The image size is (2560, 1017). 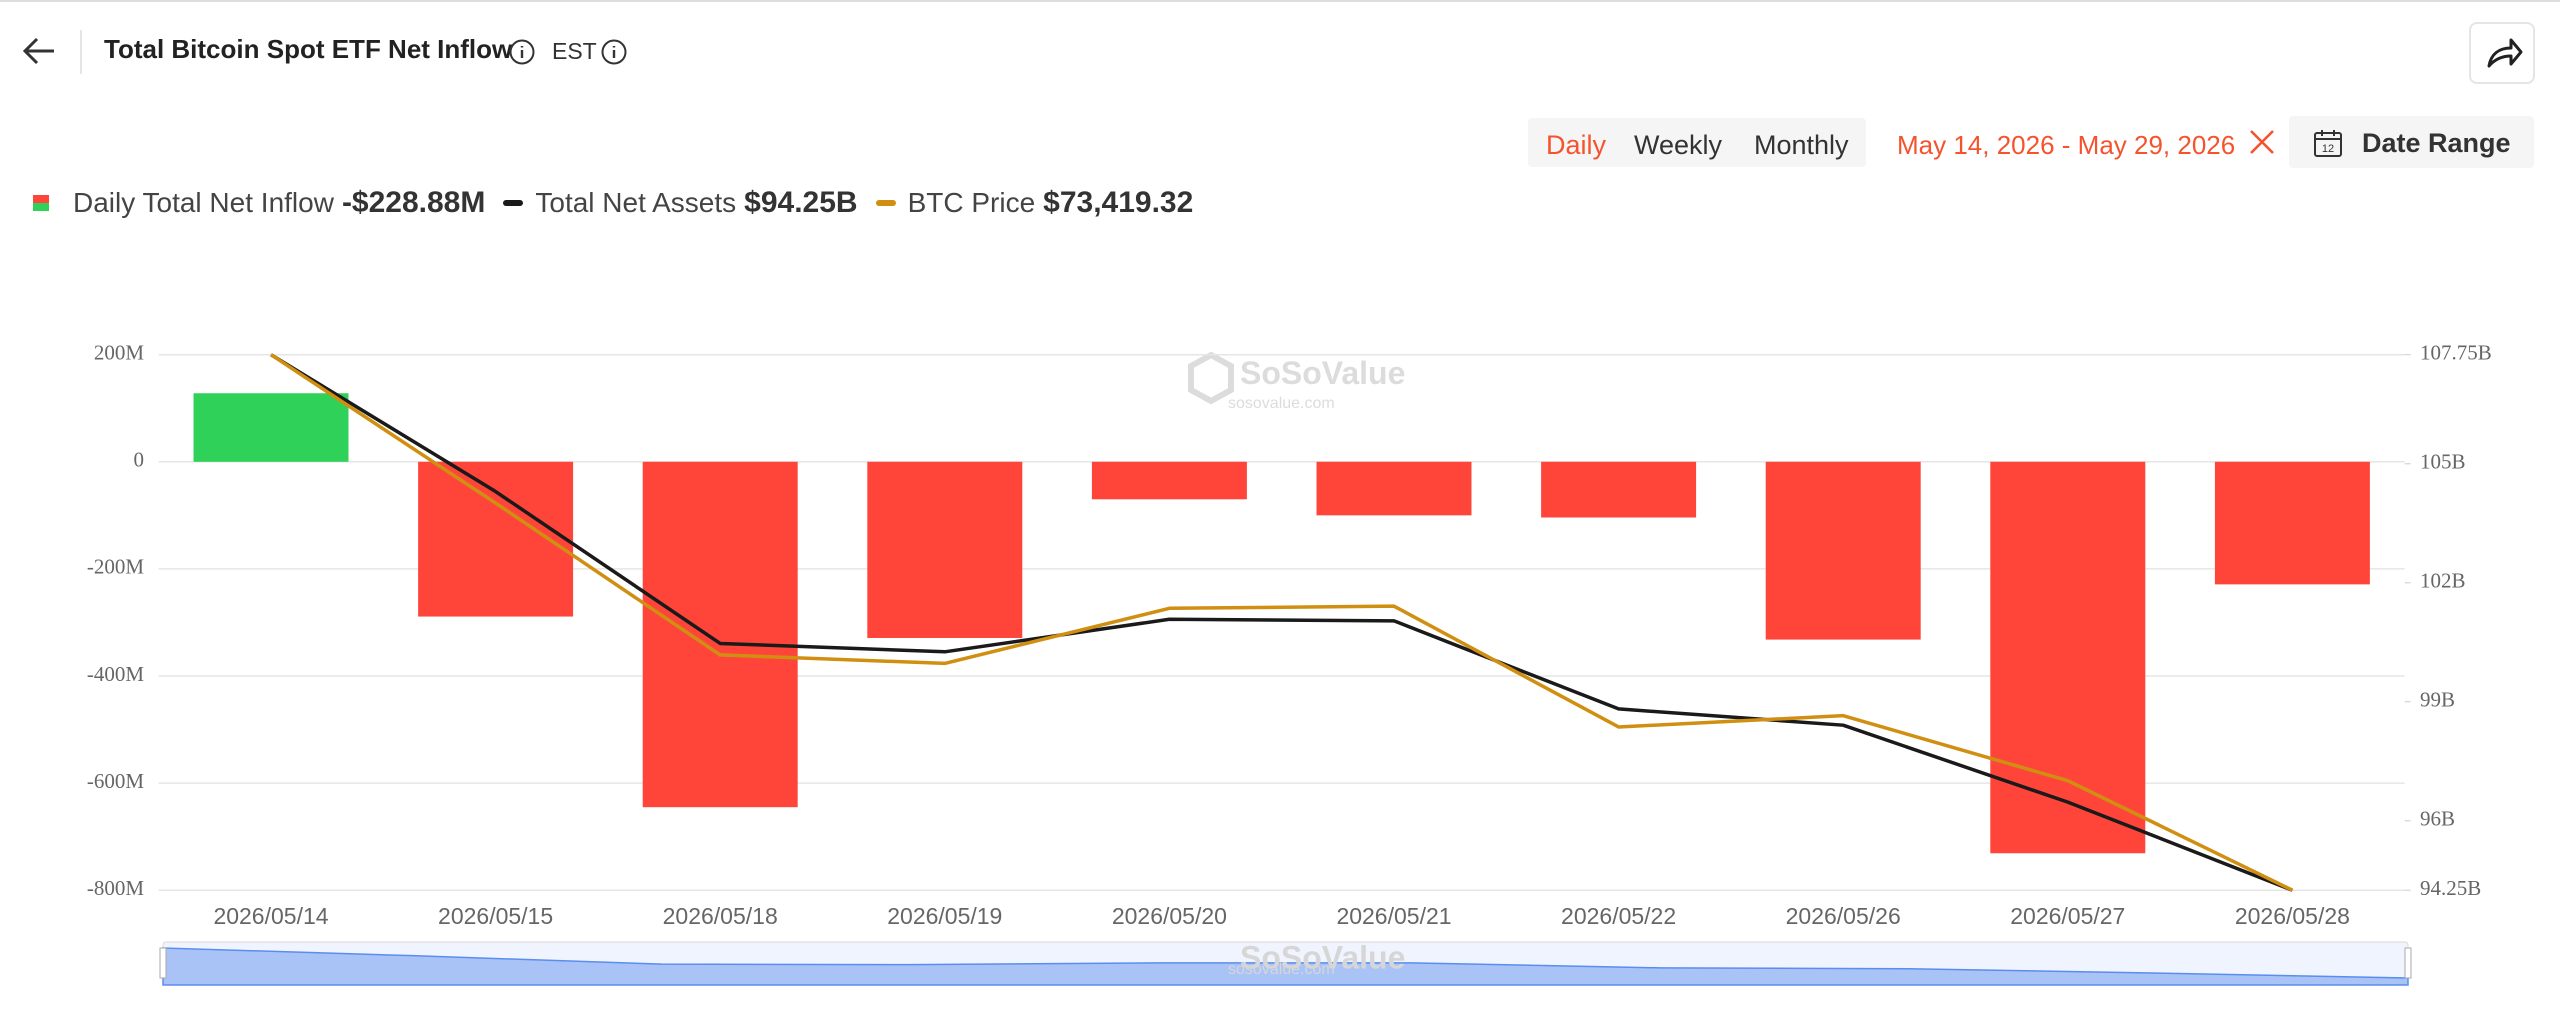 What do you see at coordinates (1118, 202) in the screenshot?
I see `legend-value: $73,419.32` at bounding box center [1118, 202].